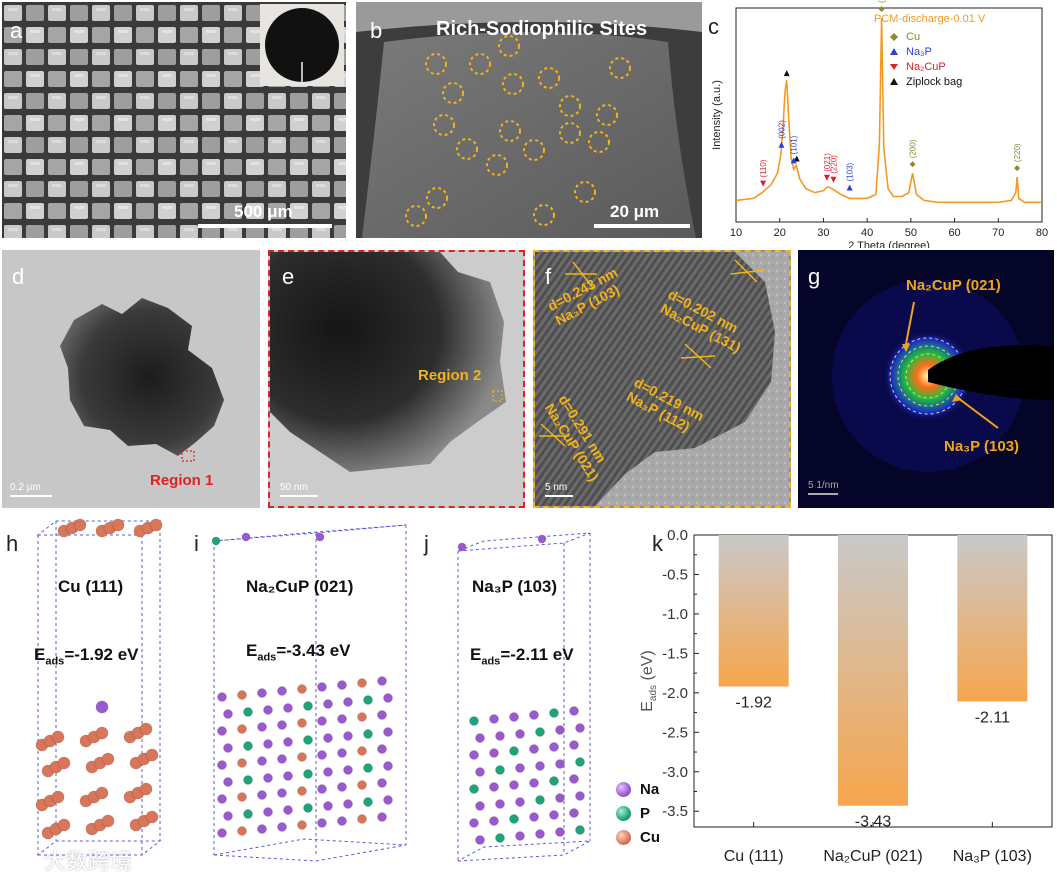 Image resolution: width=1057 pixels, height=876 pixels. What do you see at coordinates (894, 37) in the screenshot?
I see `xrd-legend-marker` at bounding box center [894, 37].